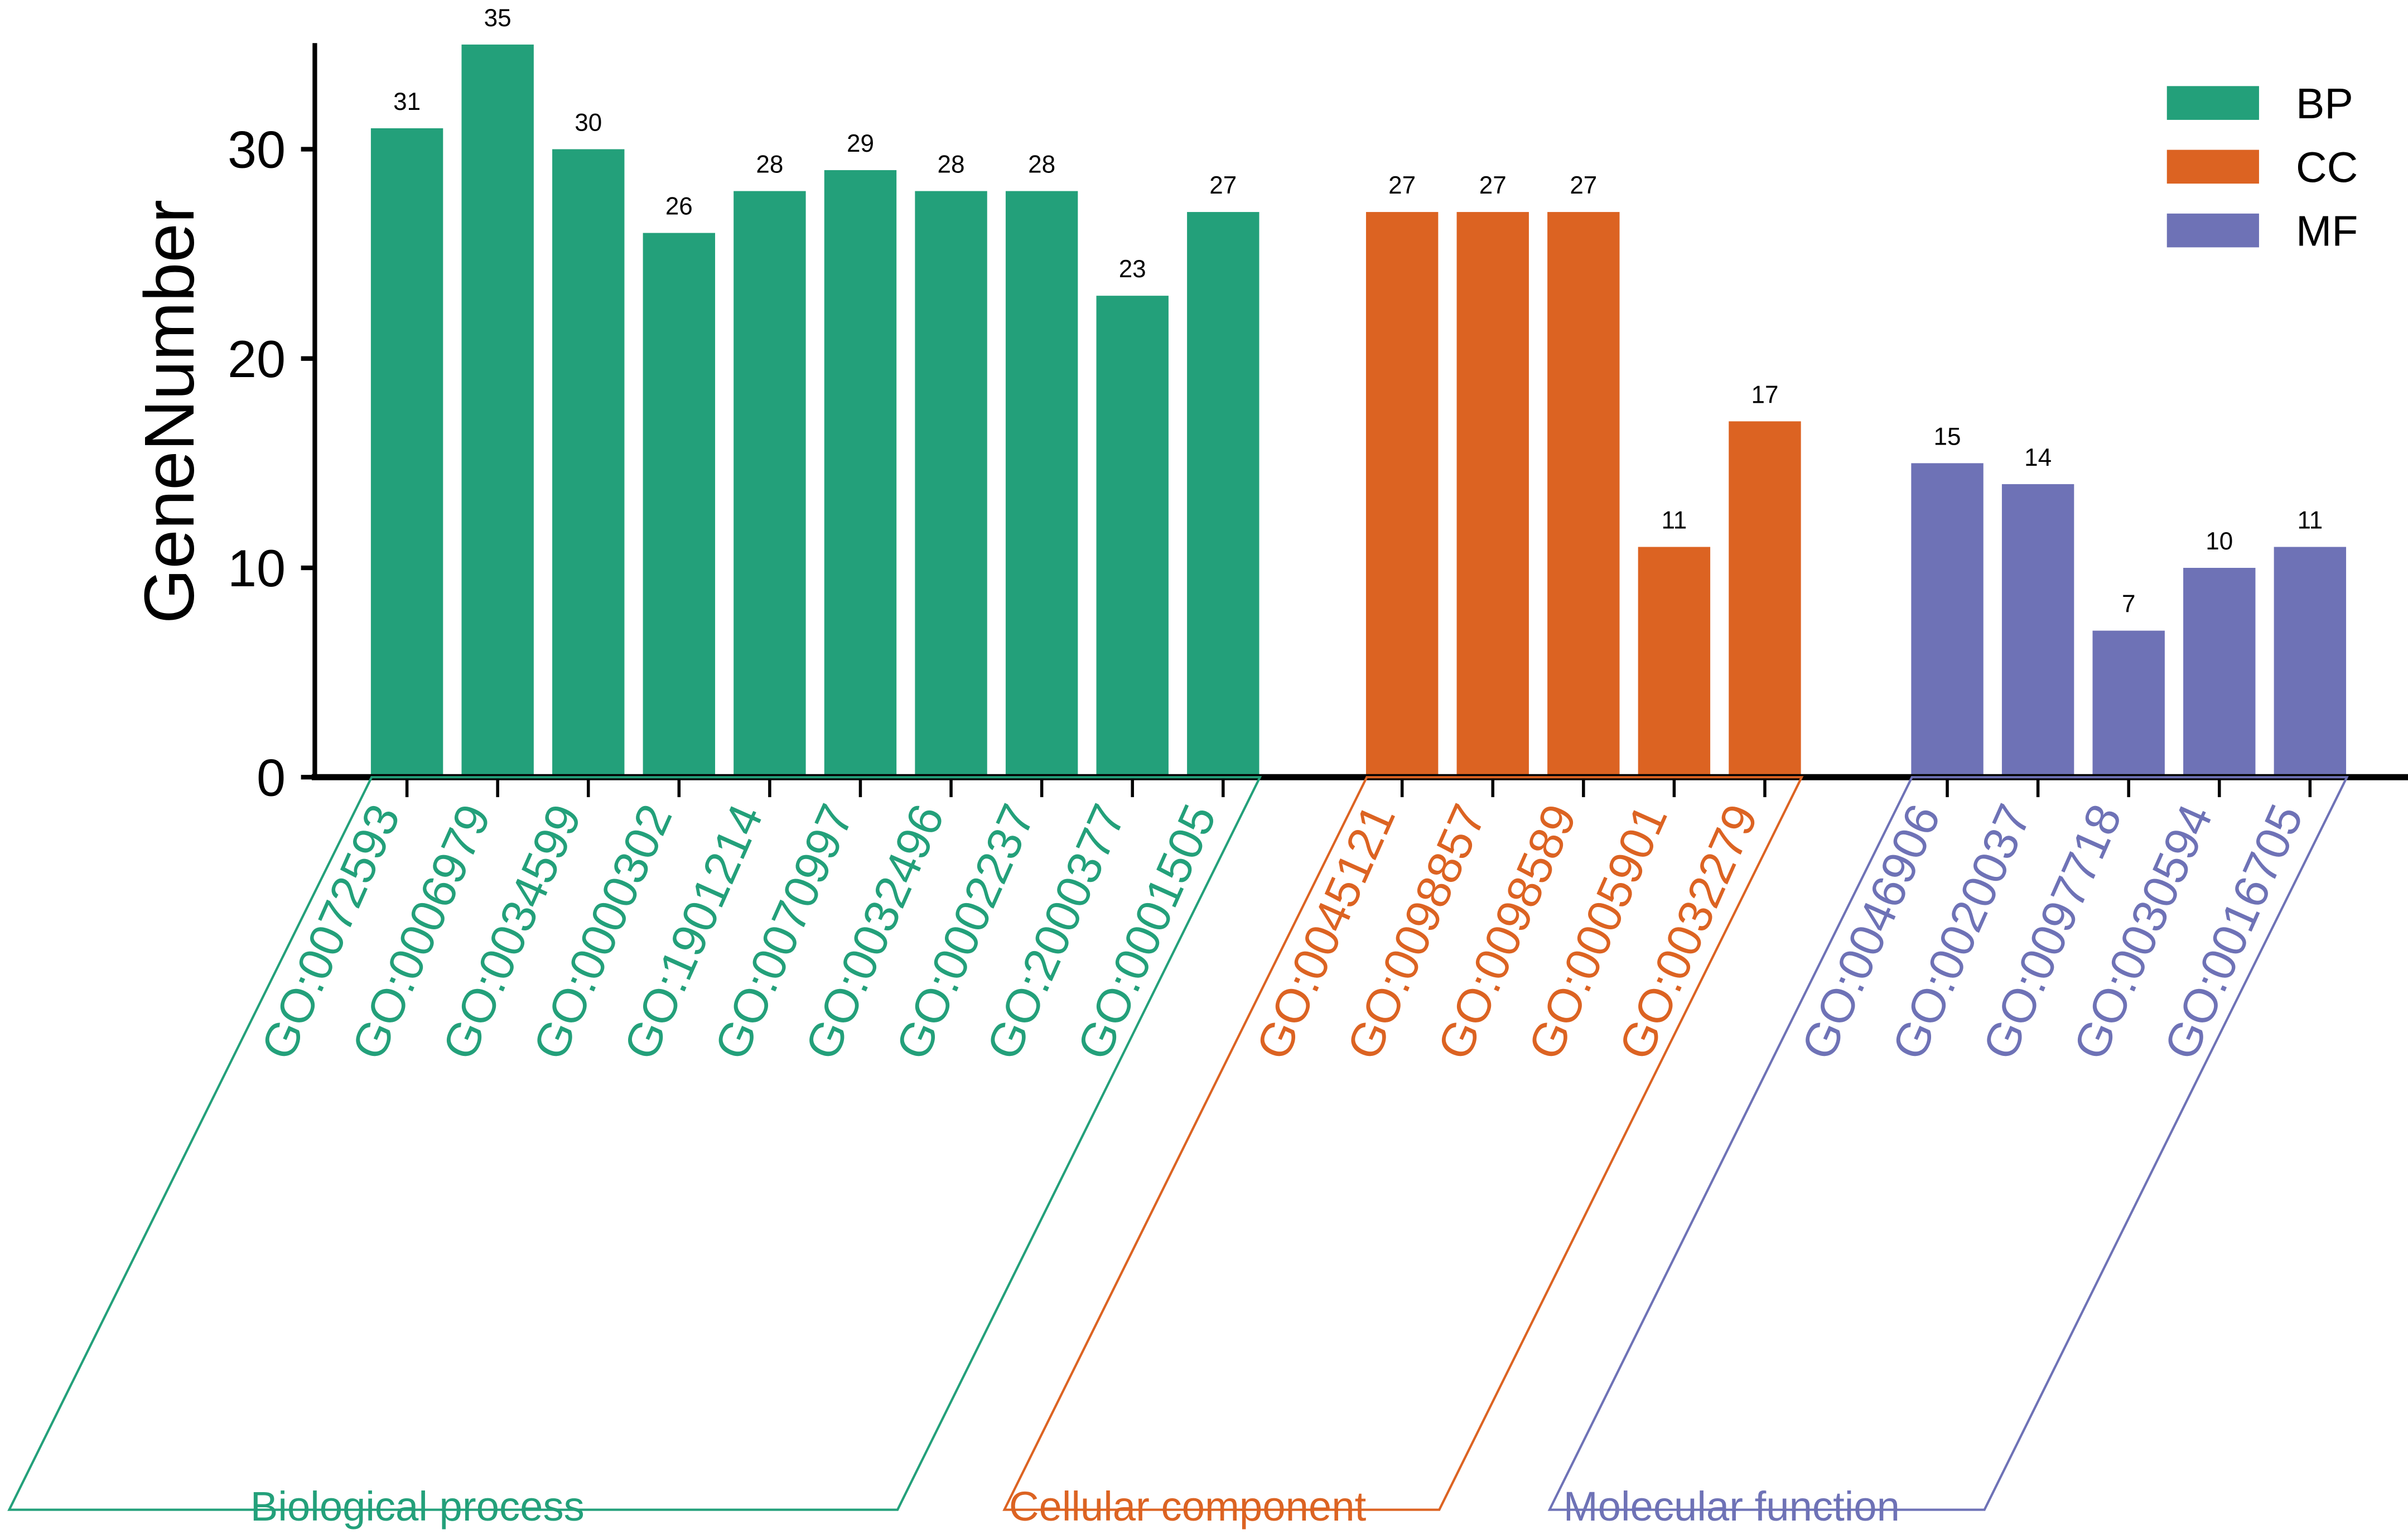  What do you see at coordinates (257, 149) in the screenshot?
I see `y-tick-label: 30` at bounding box center [257, 149].